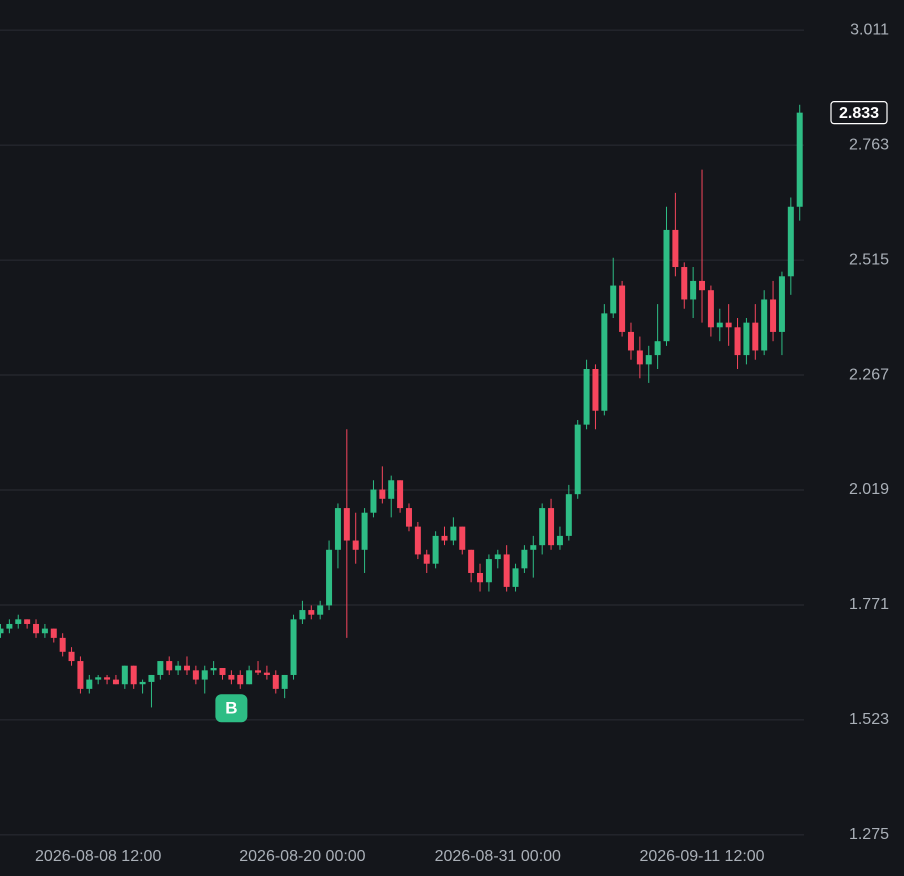  I want to click on x-tick-label: 2026-09-11 12:00, so click(701, 856).